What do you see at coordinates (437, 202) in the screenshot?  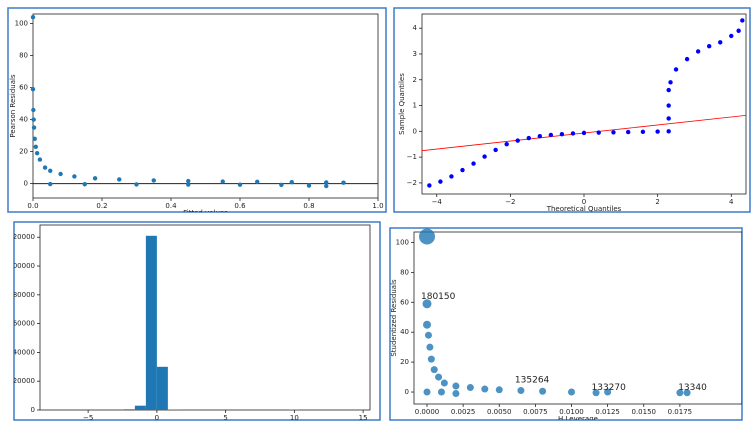 I see `x-tick-label: −4` at bounding box center [437, 202].